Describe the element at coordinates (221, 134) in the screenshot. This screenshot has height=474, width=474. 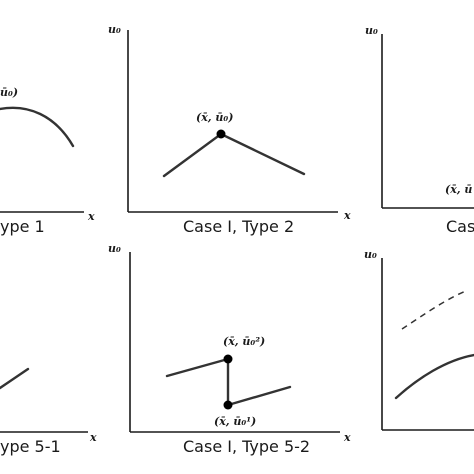
I see `kink-point` at that location.